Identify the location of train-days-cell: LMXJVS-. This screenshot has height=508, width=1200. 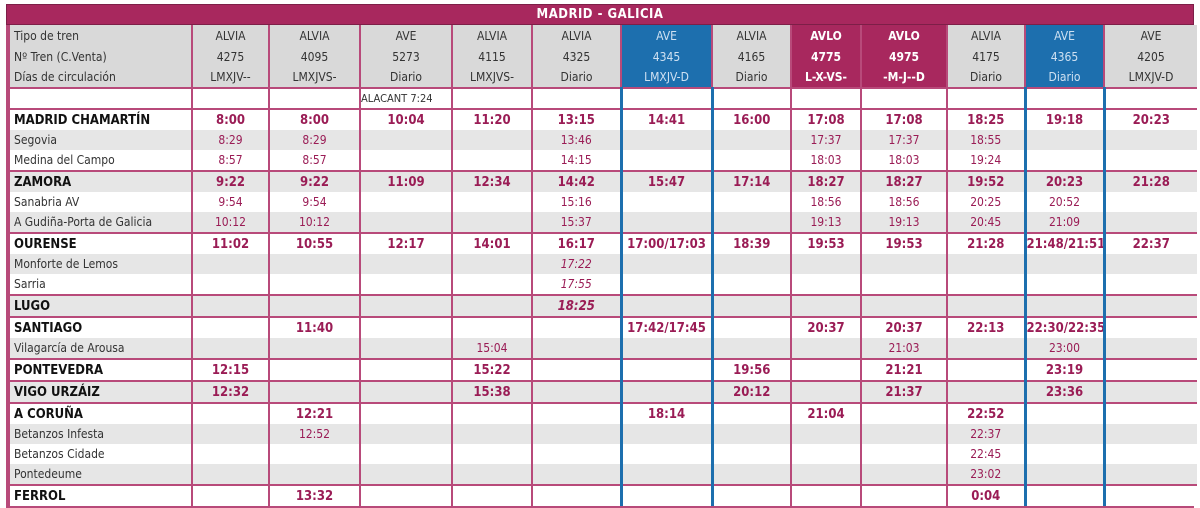
(491, 77).